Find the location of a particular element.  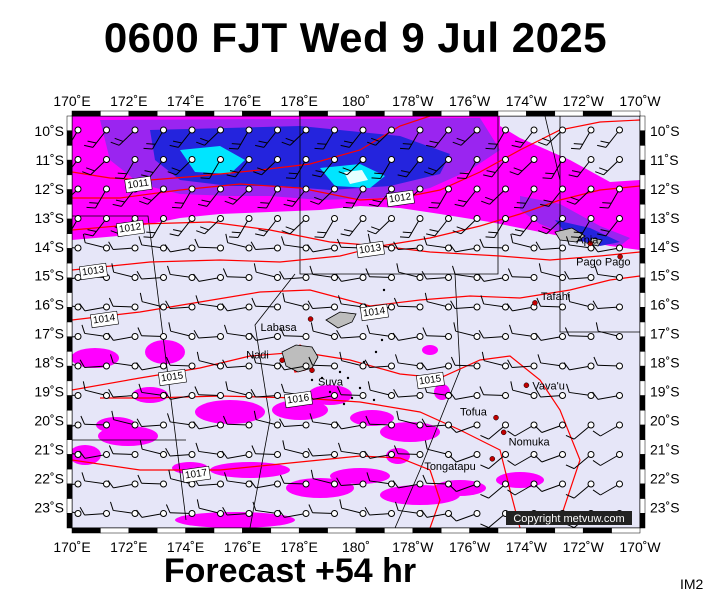

isobar-label-text: 1011 is located at coordinates (138, 184).